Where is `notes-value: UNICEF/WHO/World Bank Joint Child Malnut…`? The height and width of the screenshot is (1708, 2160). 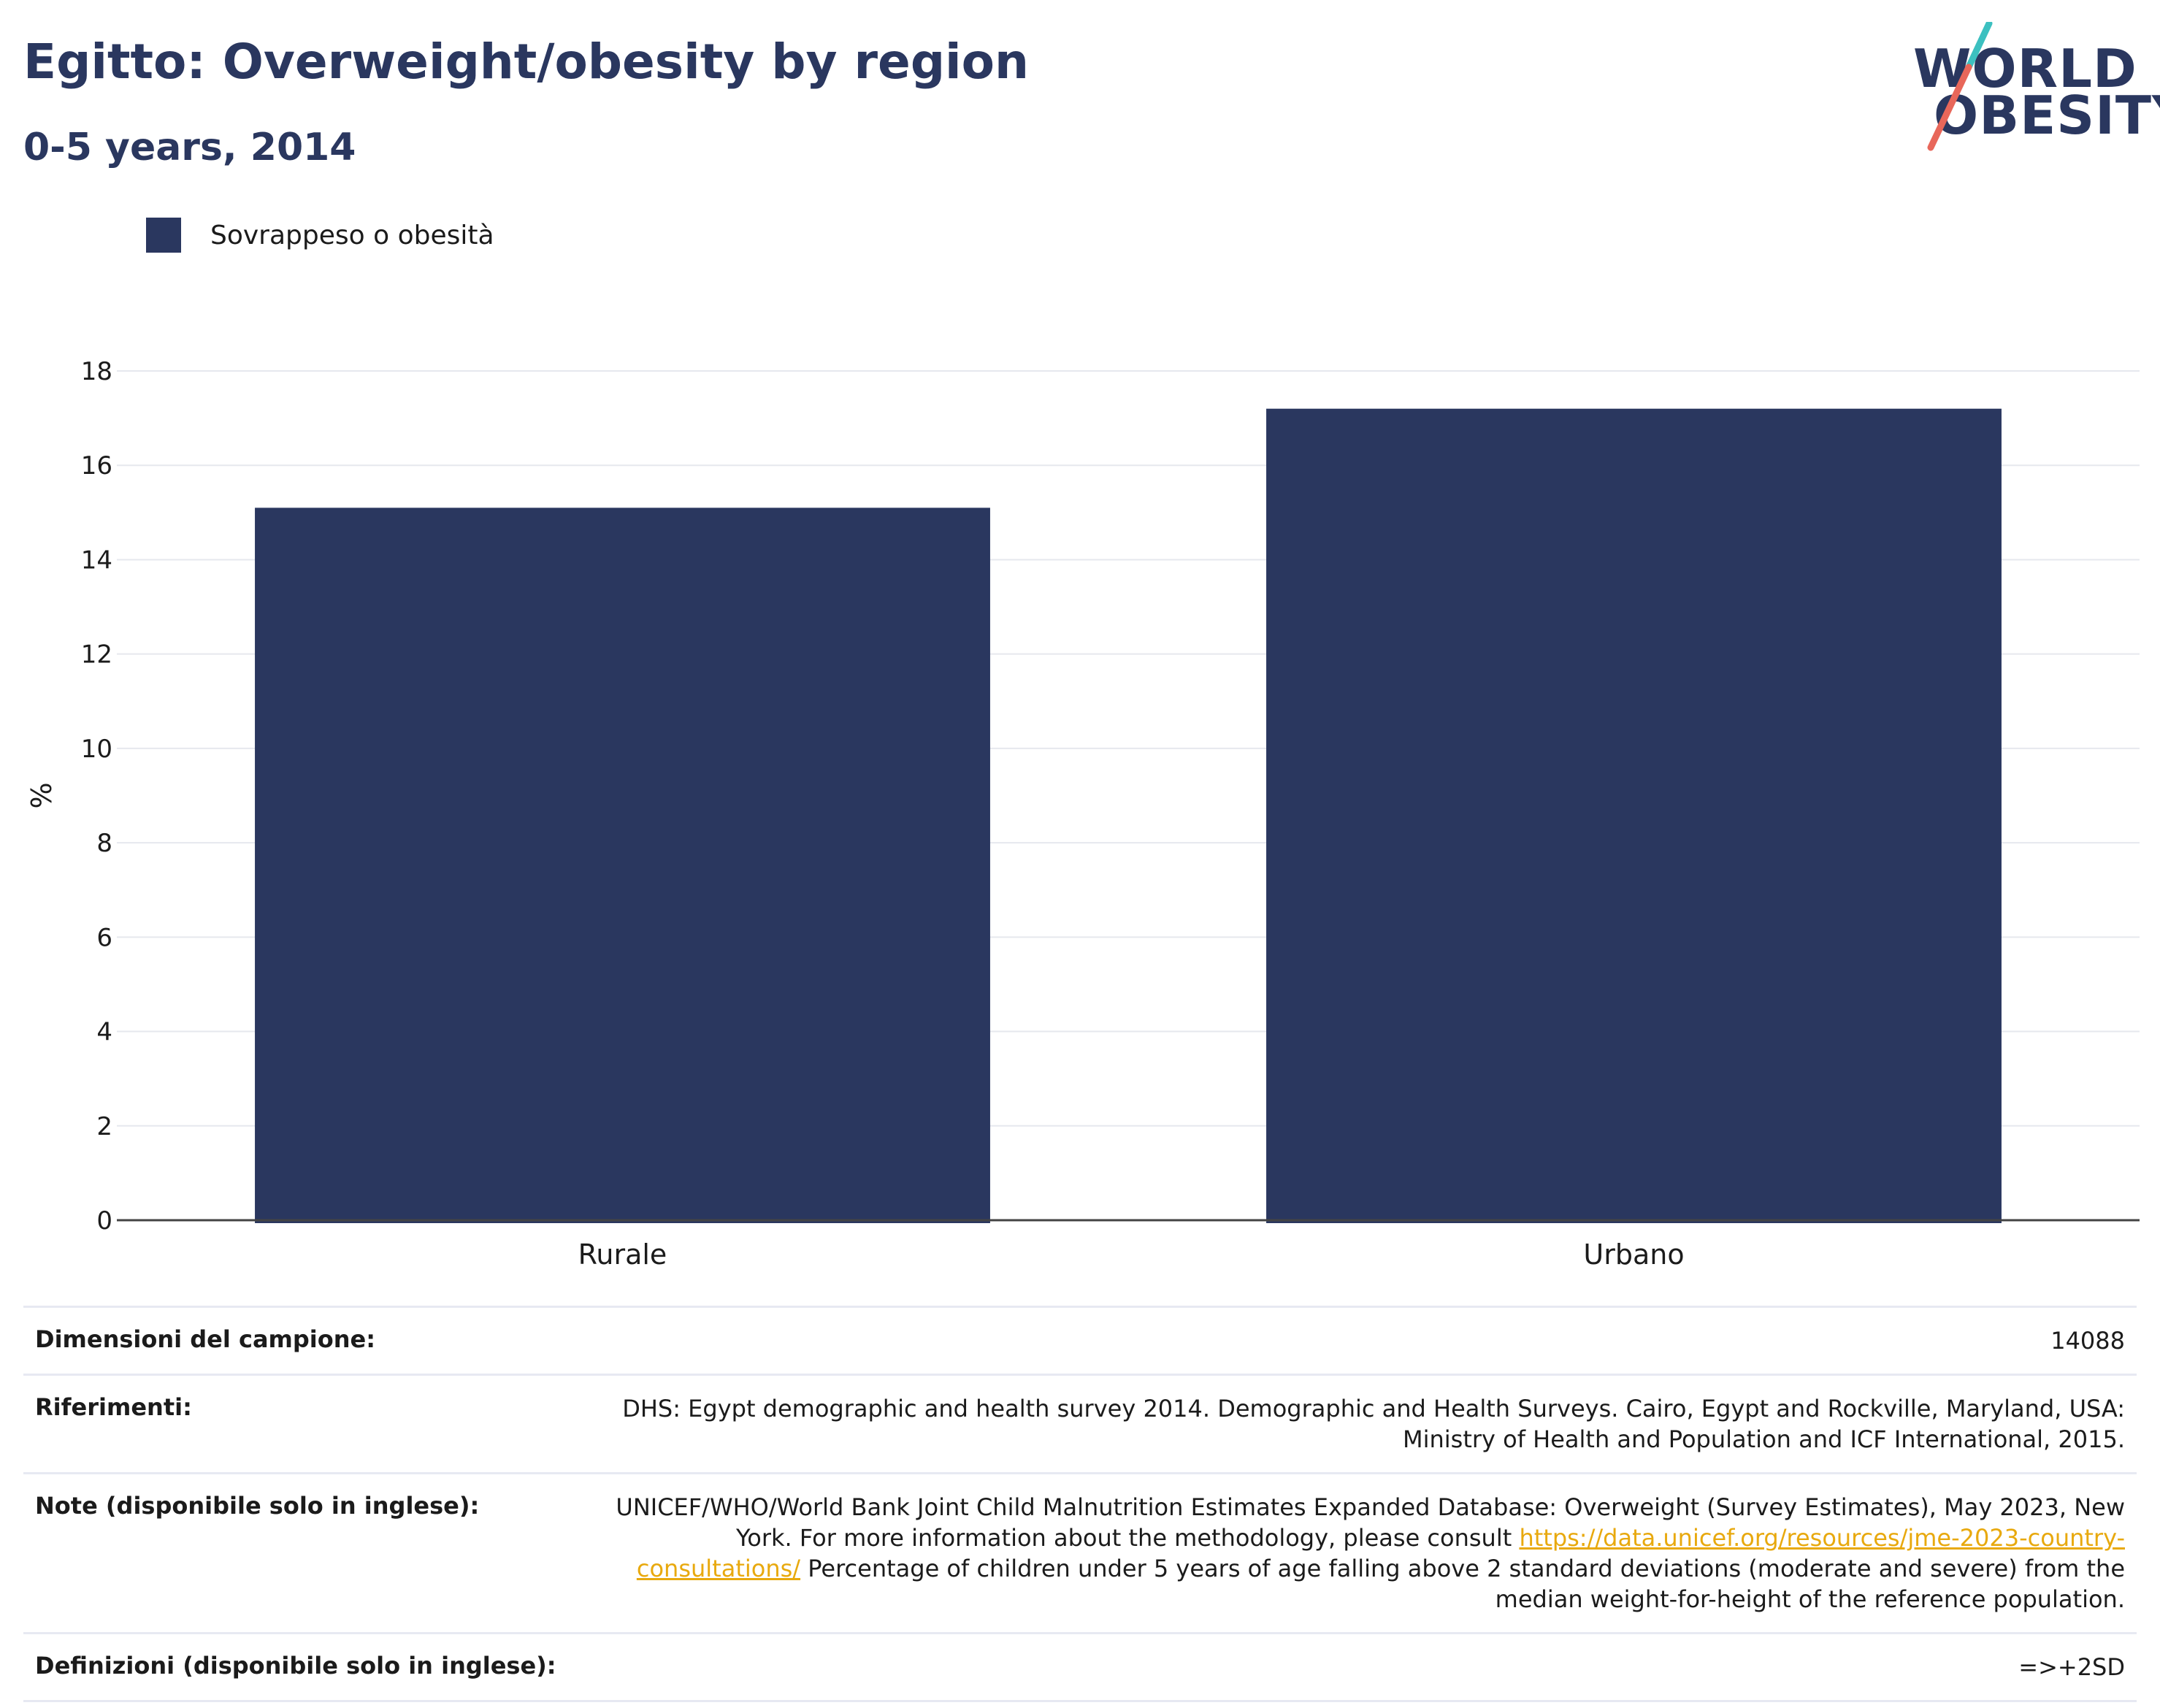 notes-value: UNICEF/WHO/World Bank Joint Child Malnut… is located at coordinates (1358, 1553).